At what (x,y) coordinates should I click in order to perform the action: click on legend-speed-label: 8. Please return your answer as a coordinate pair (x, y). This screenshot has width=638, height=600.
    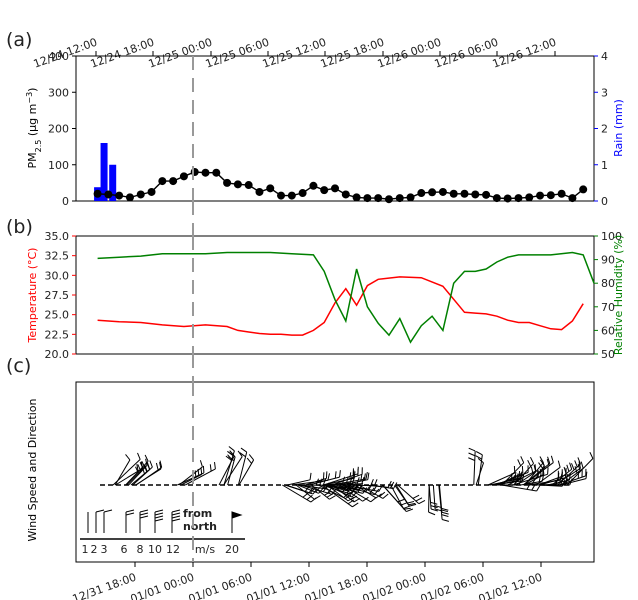
    Looking at the image, I should click on (140, 549).